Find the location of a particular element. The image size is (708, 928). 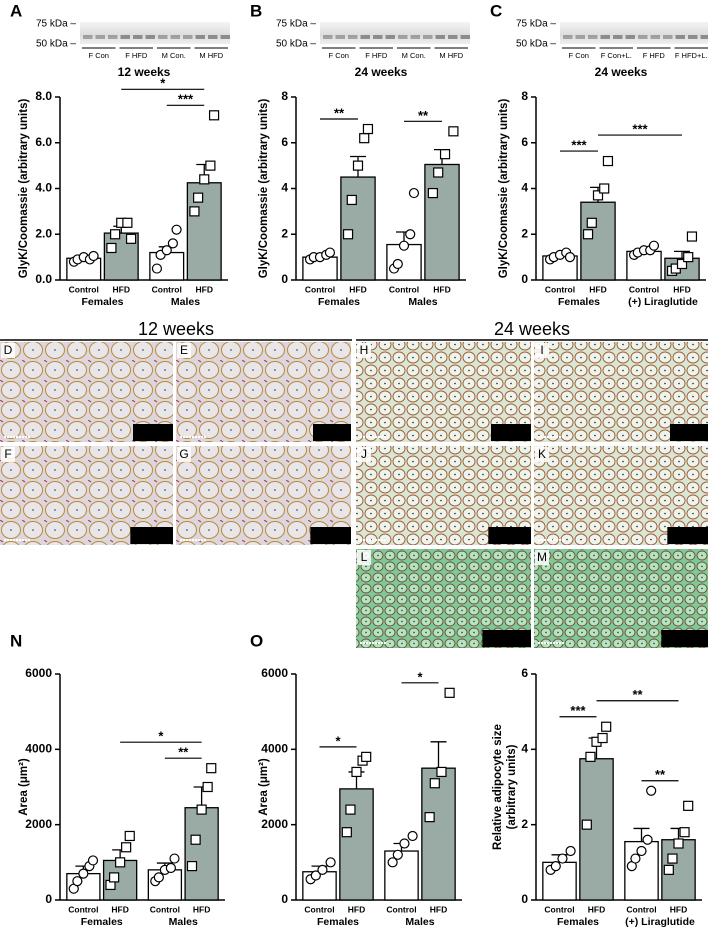

panel-letter: D is located at coordinates (8, 350).